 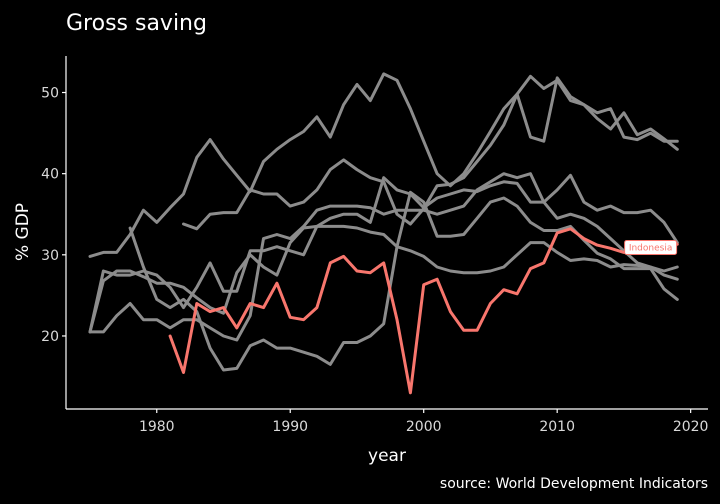 I want to click on y-tick-label: 20, so click(x=50, y=337).